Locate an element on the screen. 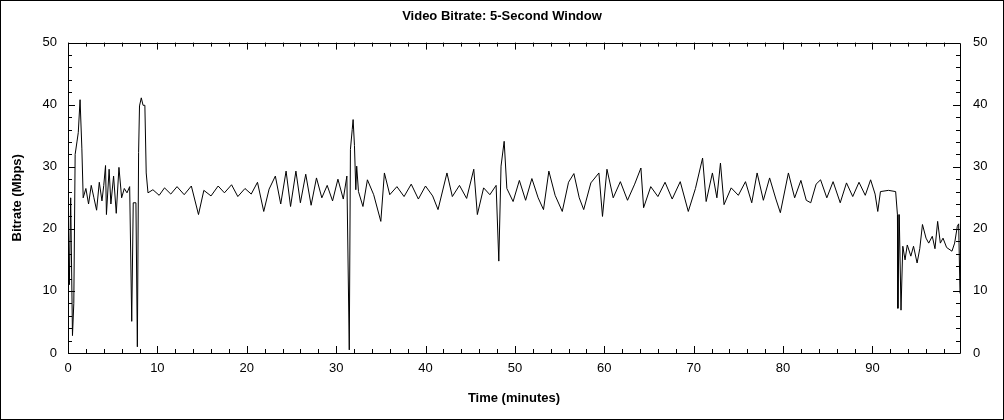  y-tick-label: 40 is located at coordinates (49, 104).